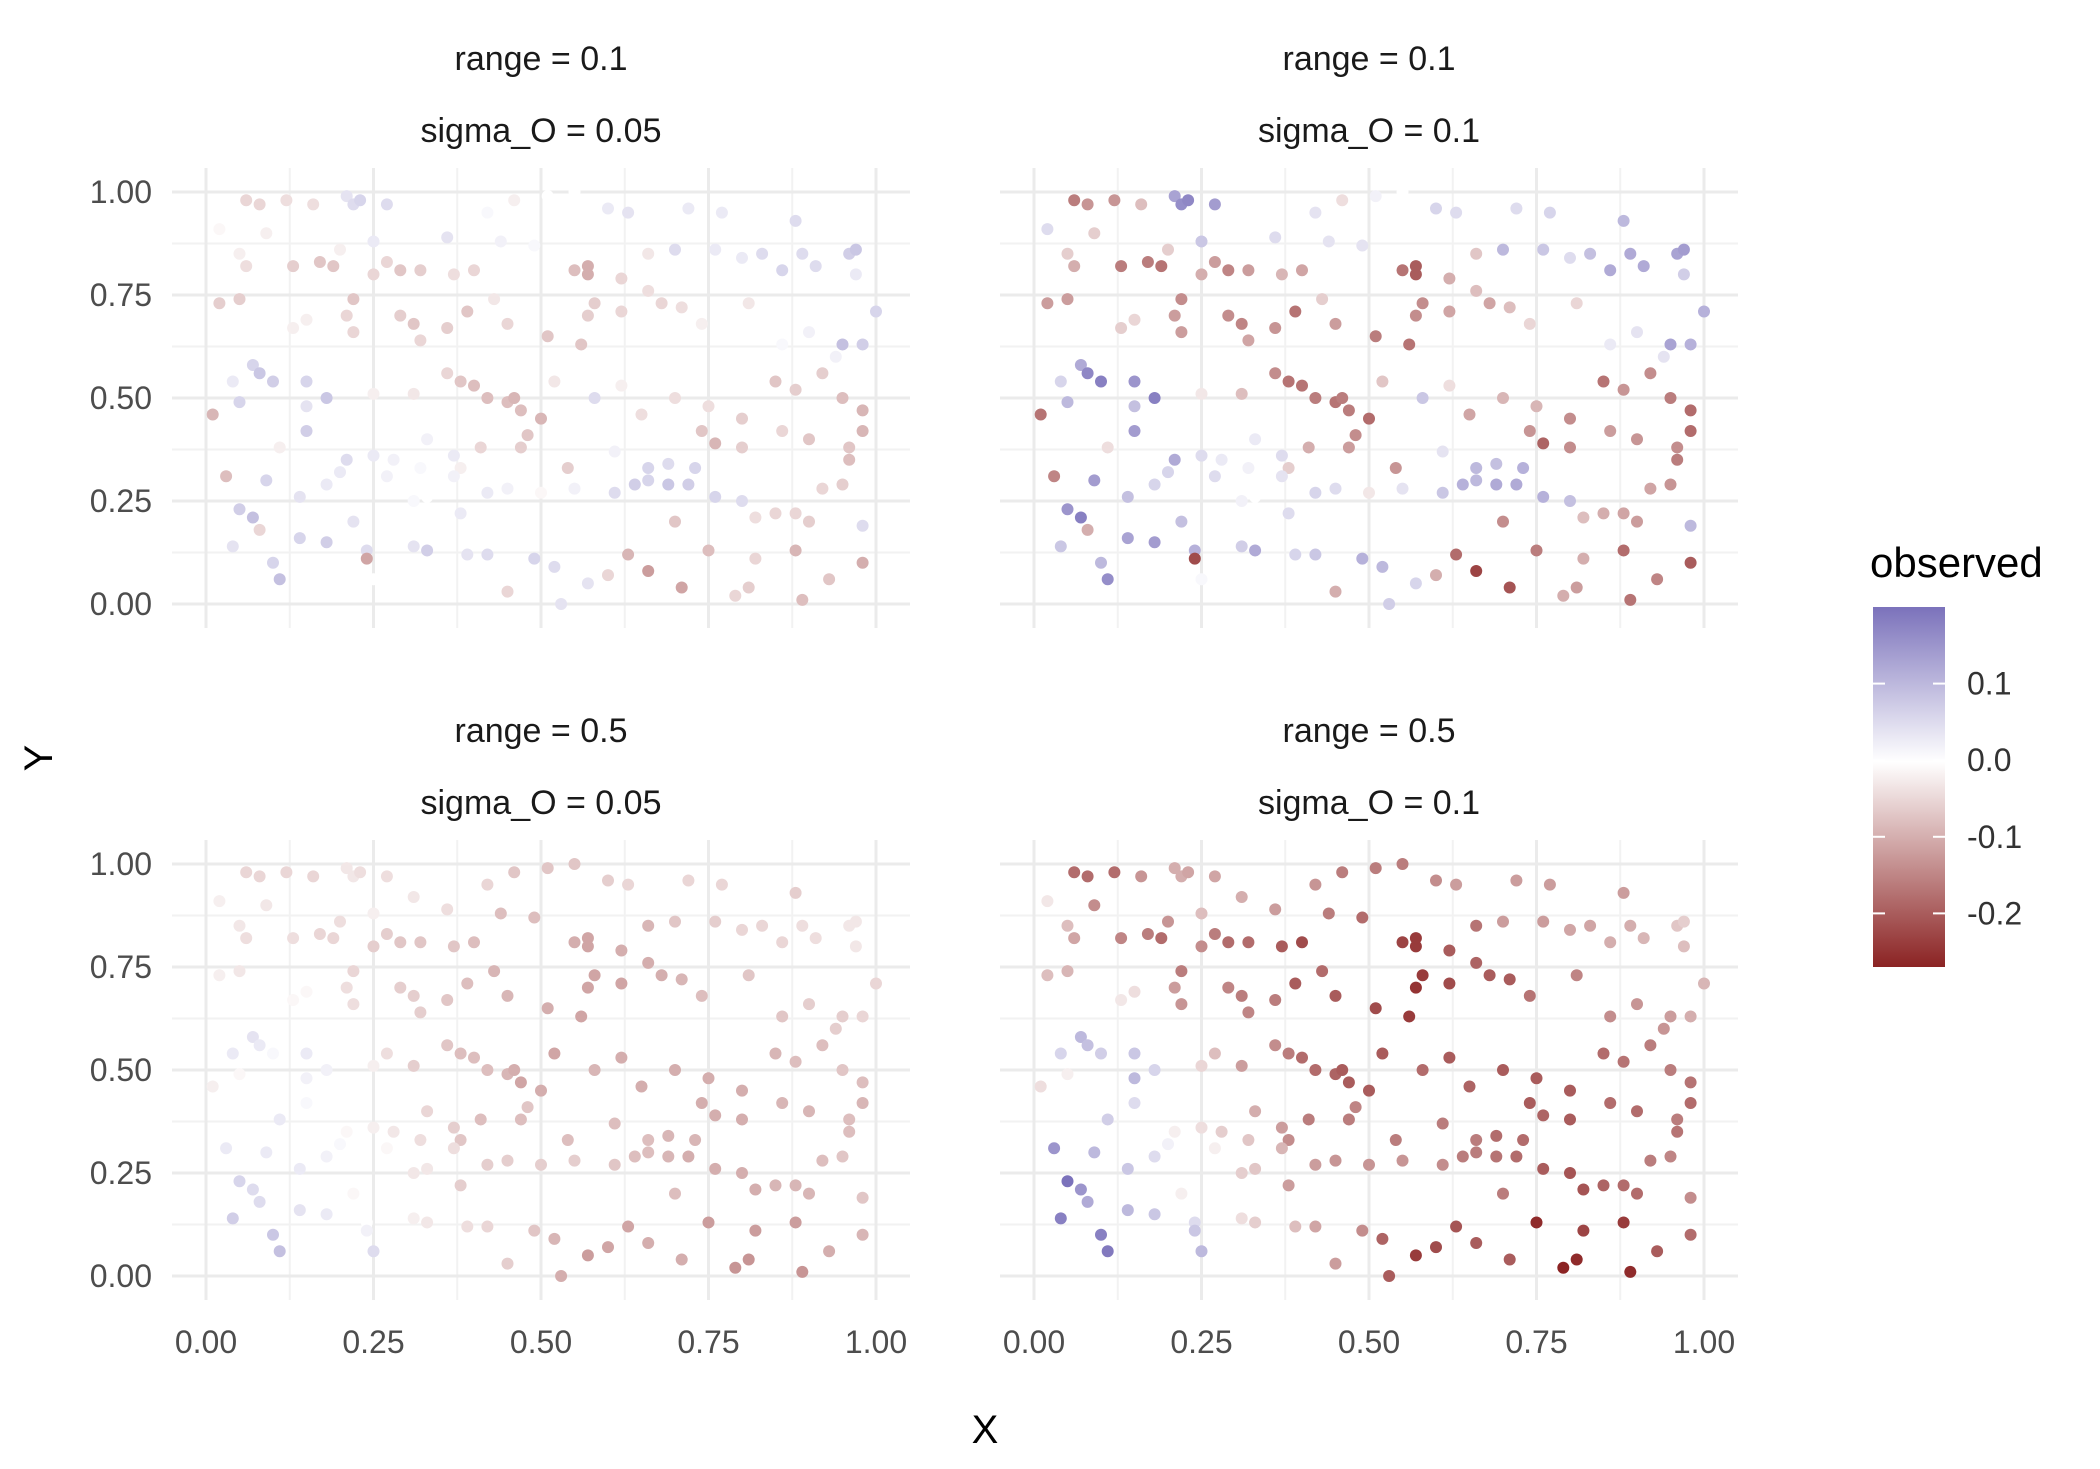 This screenshot has height=1469, width=2100. I want to click on x-tick-label: 0.25, so click(1201, 1342).